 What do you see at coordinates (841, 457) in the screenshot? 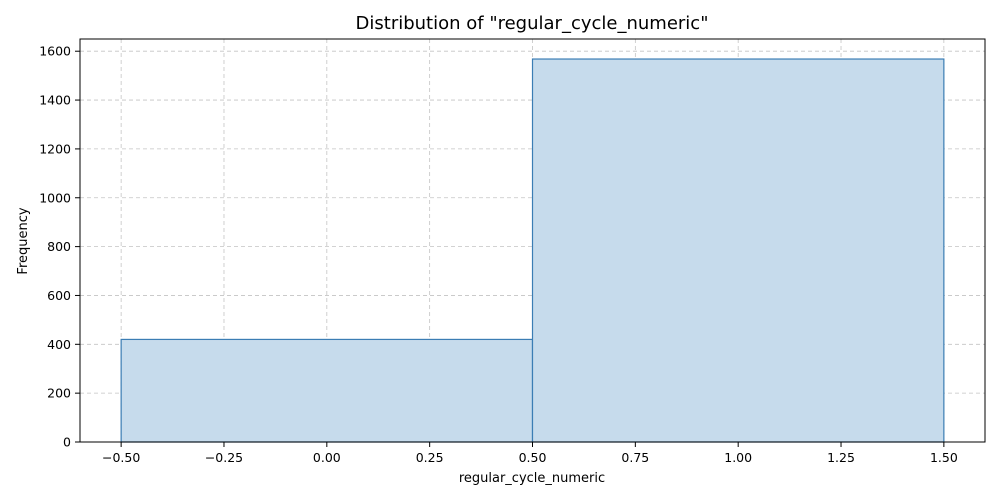
I see `x-tick-label-7: 1.25` at bounding box center [841, 457].